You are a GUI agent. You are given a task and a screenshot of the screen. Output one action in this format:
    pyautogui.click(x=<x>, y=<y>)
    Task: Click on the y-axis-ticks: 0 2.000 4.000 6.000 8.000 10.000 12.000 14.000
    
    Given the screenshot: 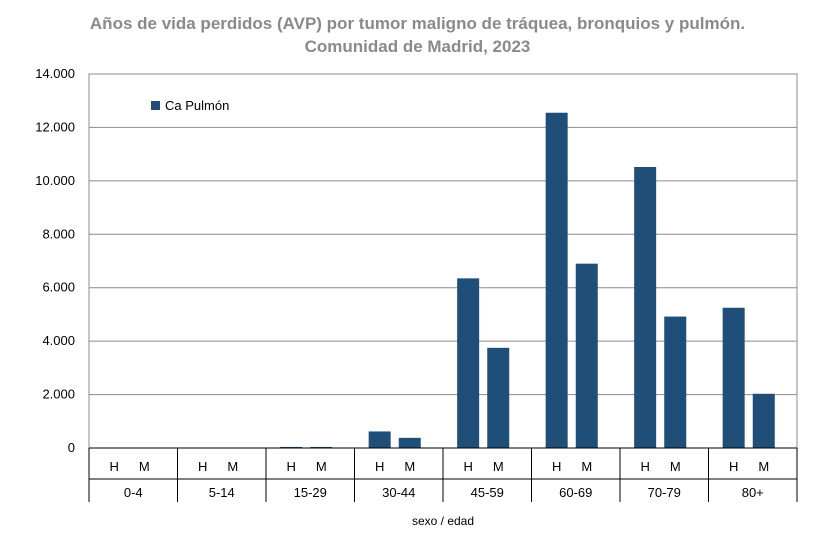 What is the action you would take?
    pyautogui.click(x=55, y=260)
    